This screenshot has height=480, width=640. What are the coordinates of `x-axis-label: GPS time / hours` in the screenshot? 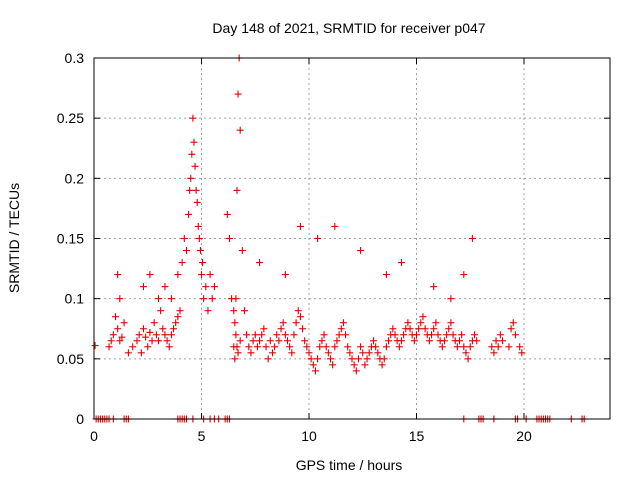 It's located at (349, 465).